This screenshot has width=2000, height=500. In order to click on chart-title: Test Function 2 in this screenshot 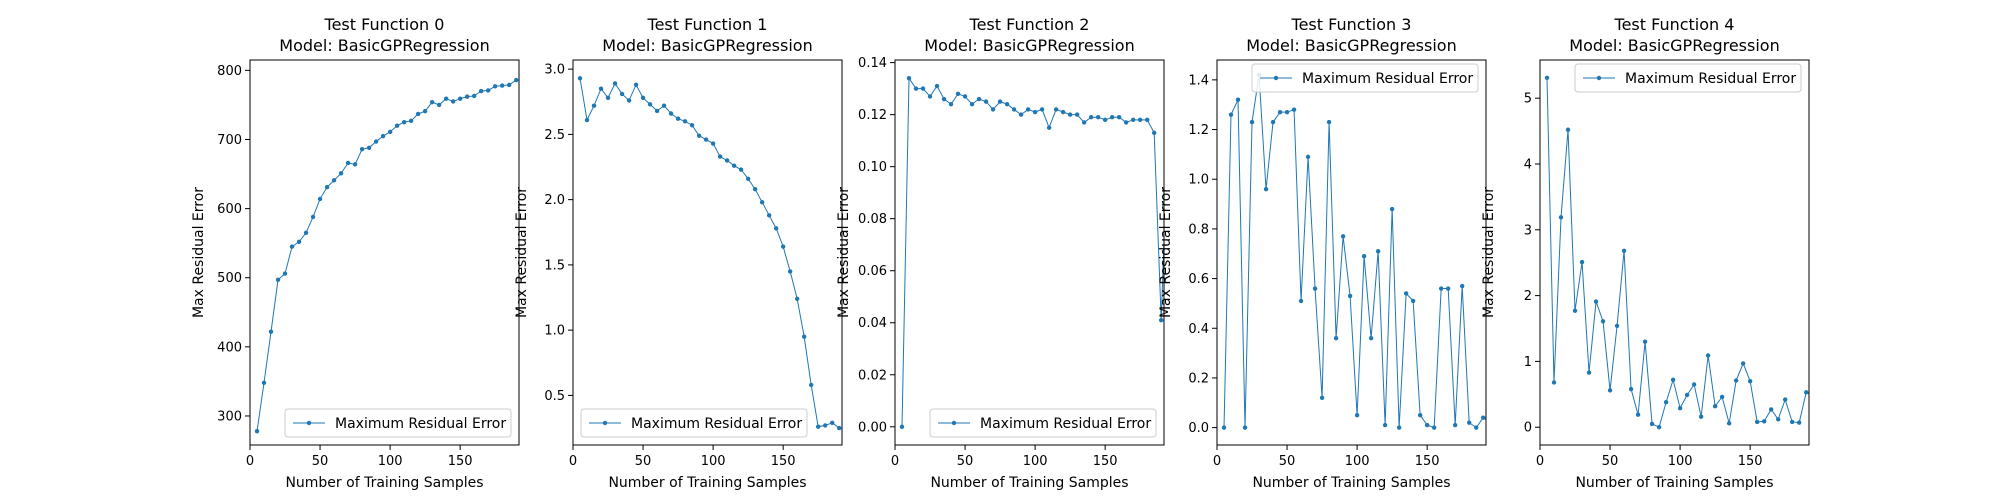, I will do `click(1029, 24)`.